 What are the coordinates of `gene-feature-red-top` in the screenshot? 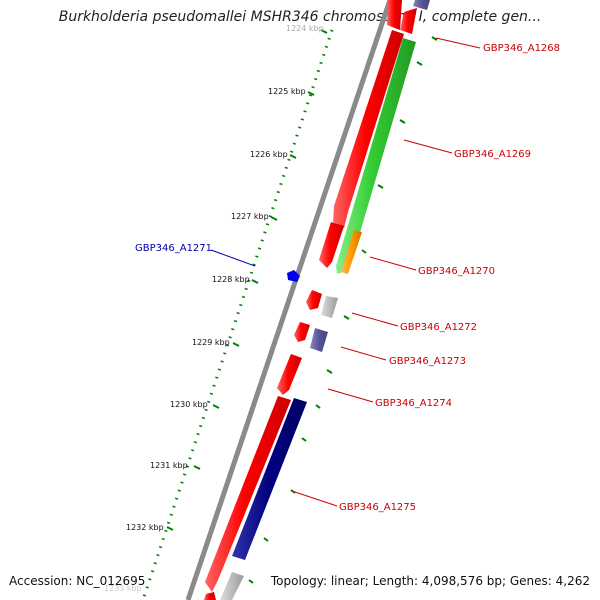 It's located at (394, 15).